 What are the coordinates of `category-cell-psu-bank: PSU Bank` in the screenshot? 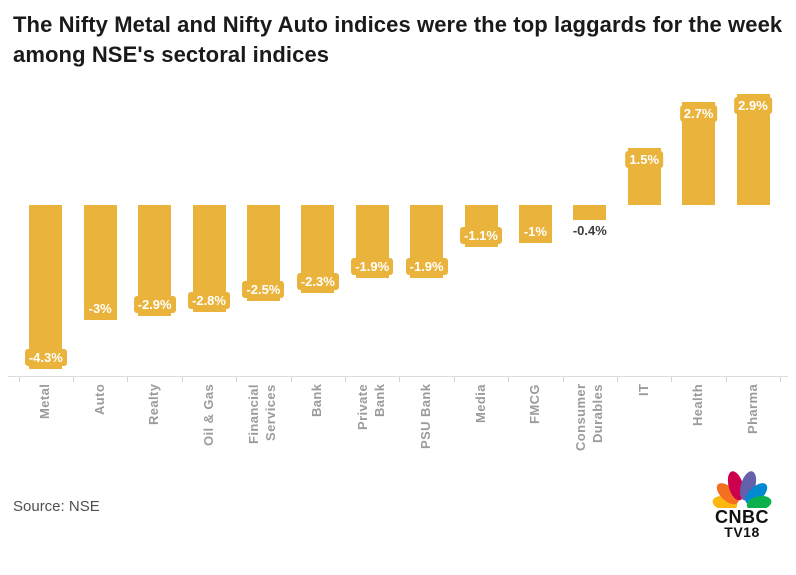 It's located at (426, 427).